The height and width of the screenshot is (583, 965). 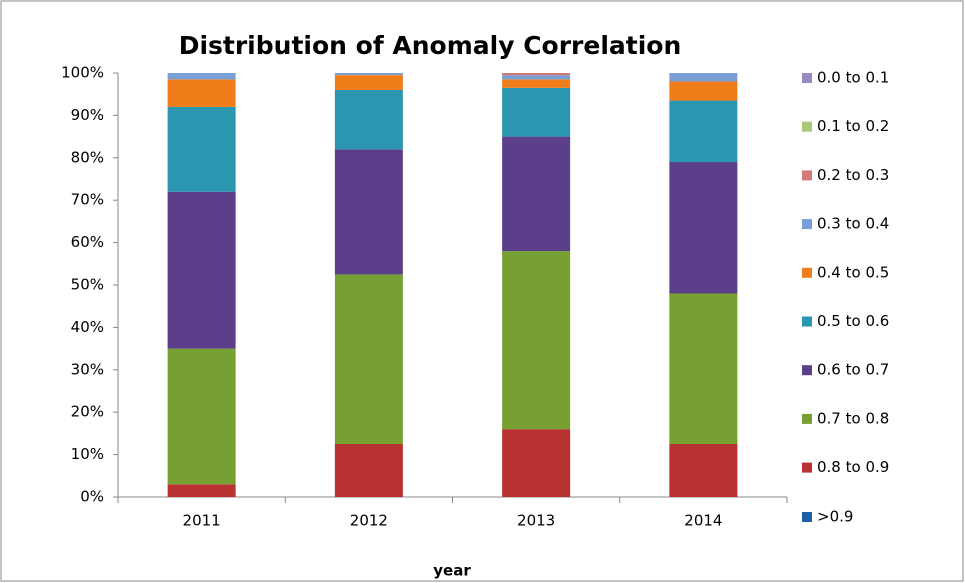 I want to click on legend-label: 0.2 to 0.3, so click(x=853, y=175).